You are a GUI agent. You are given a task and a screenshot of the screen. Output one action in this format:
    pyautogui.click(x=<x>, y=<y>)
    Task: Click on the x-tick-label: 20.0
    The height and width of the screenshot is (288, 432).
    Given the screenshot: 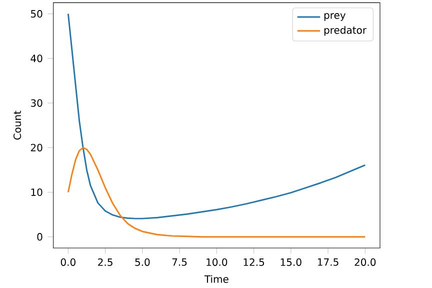 What is the action you would take?
    pyautogui.click(x=365, y=262)
    